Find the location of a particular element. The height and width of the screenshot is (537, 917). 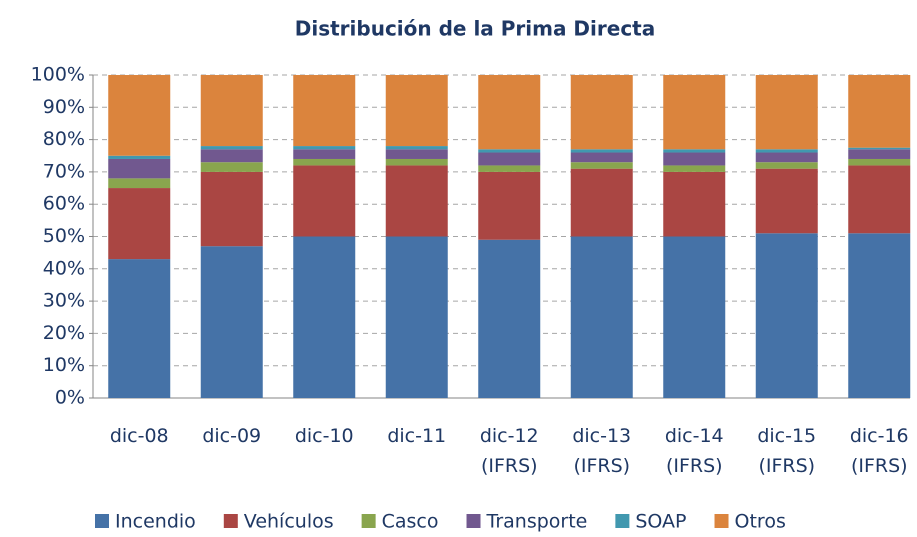

y-tick-label: 60% is located at coordinates (64, 204).